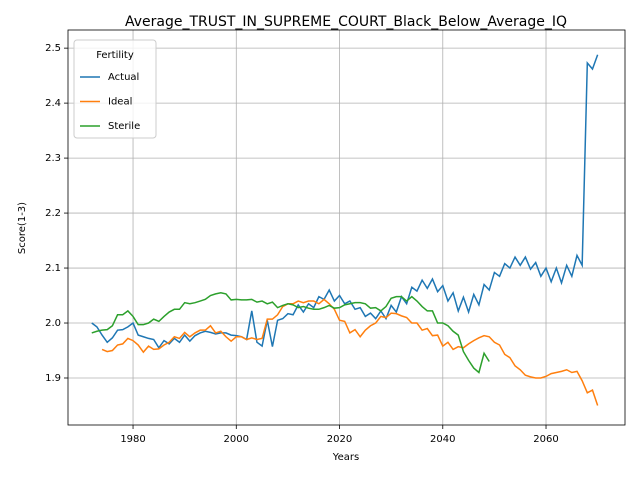 This screenshot has height=480, width=640. I want to click on x-tick-label: 2020, so click(339, 439).